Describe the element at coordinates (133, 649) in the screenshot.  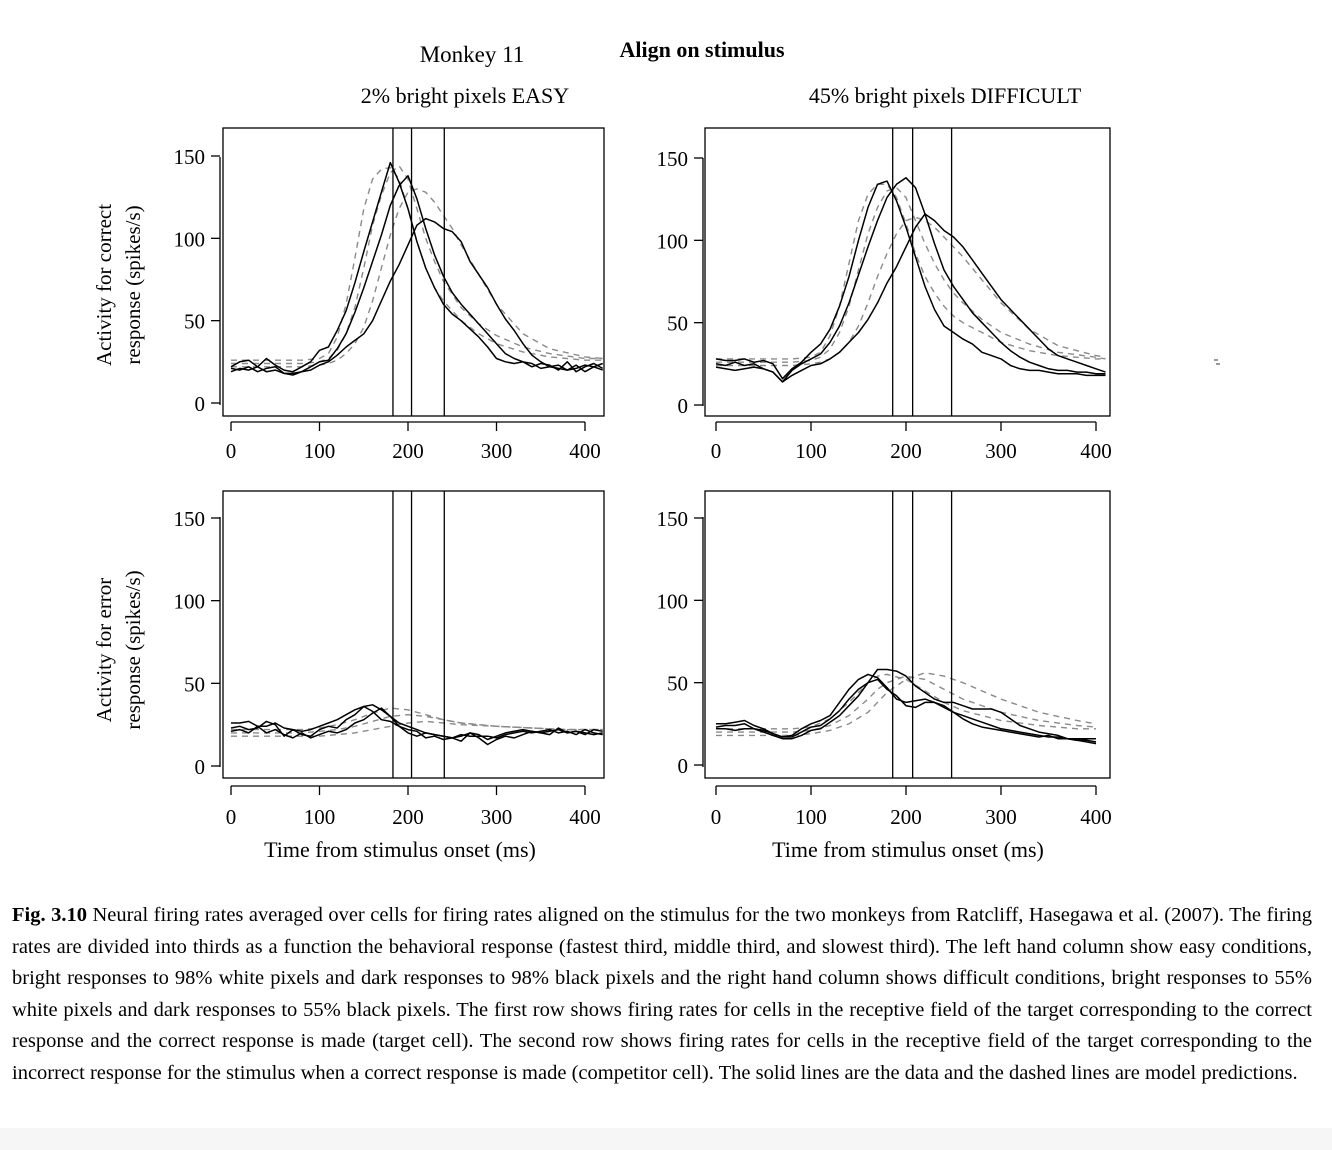
I see `row2-ylabel-line2: response (spikes/s)` at that location.